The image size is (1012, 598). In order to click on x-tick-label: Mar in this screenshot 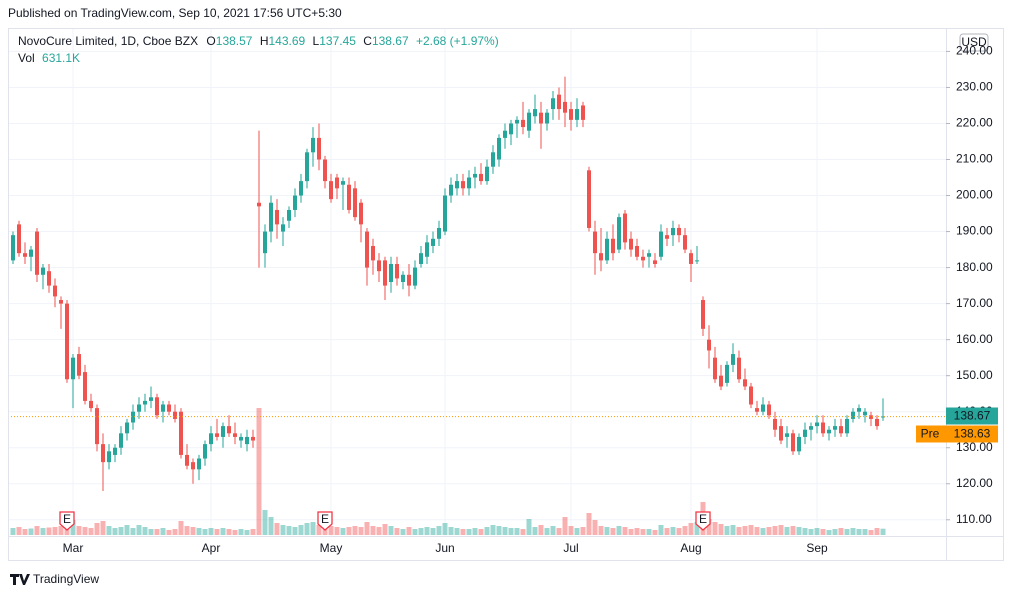, I will do `click(73, 548)`.